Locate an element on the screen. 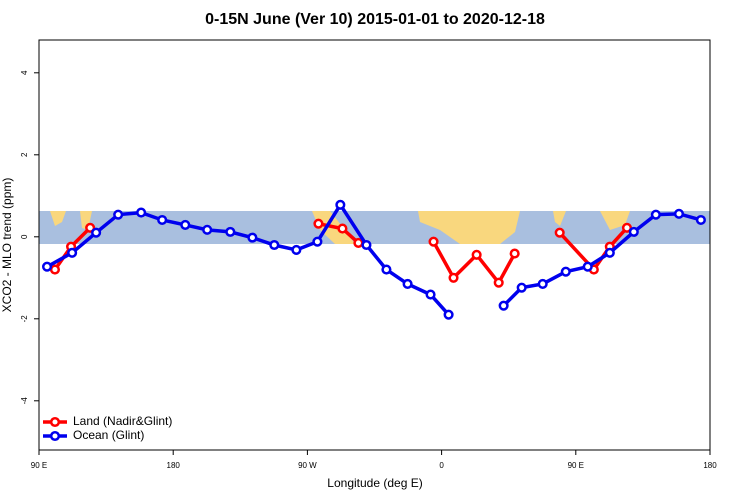 This screenshot has width=750, height=500. x-tick-label: 0 is located at coordinates (441, 465).